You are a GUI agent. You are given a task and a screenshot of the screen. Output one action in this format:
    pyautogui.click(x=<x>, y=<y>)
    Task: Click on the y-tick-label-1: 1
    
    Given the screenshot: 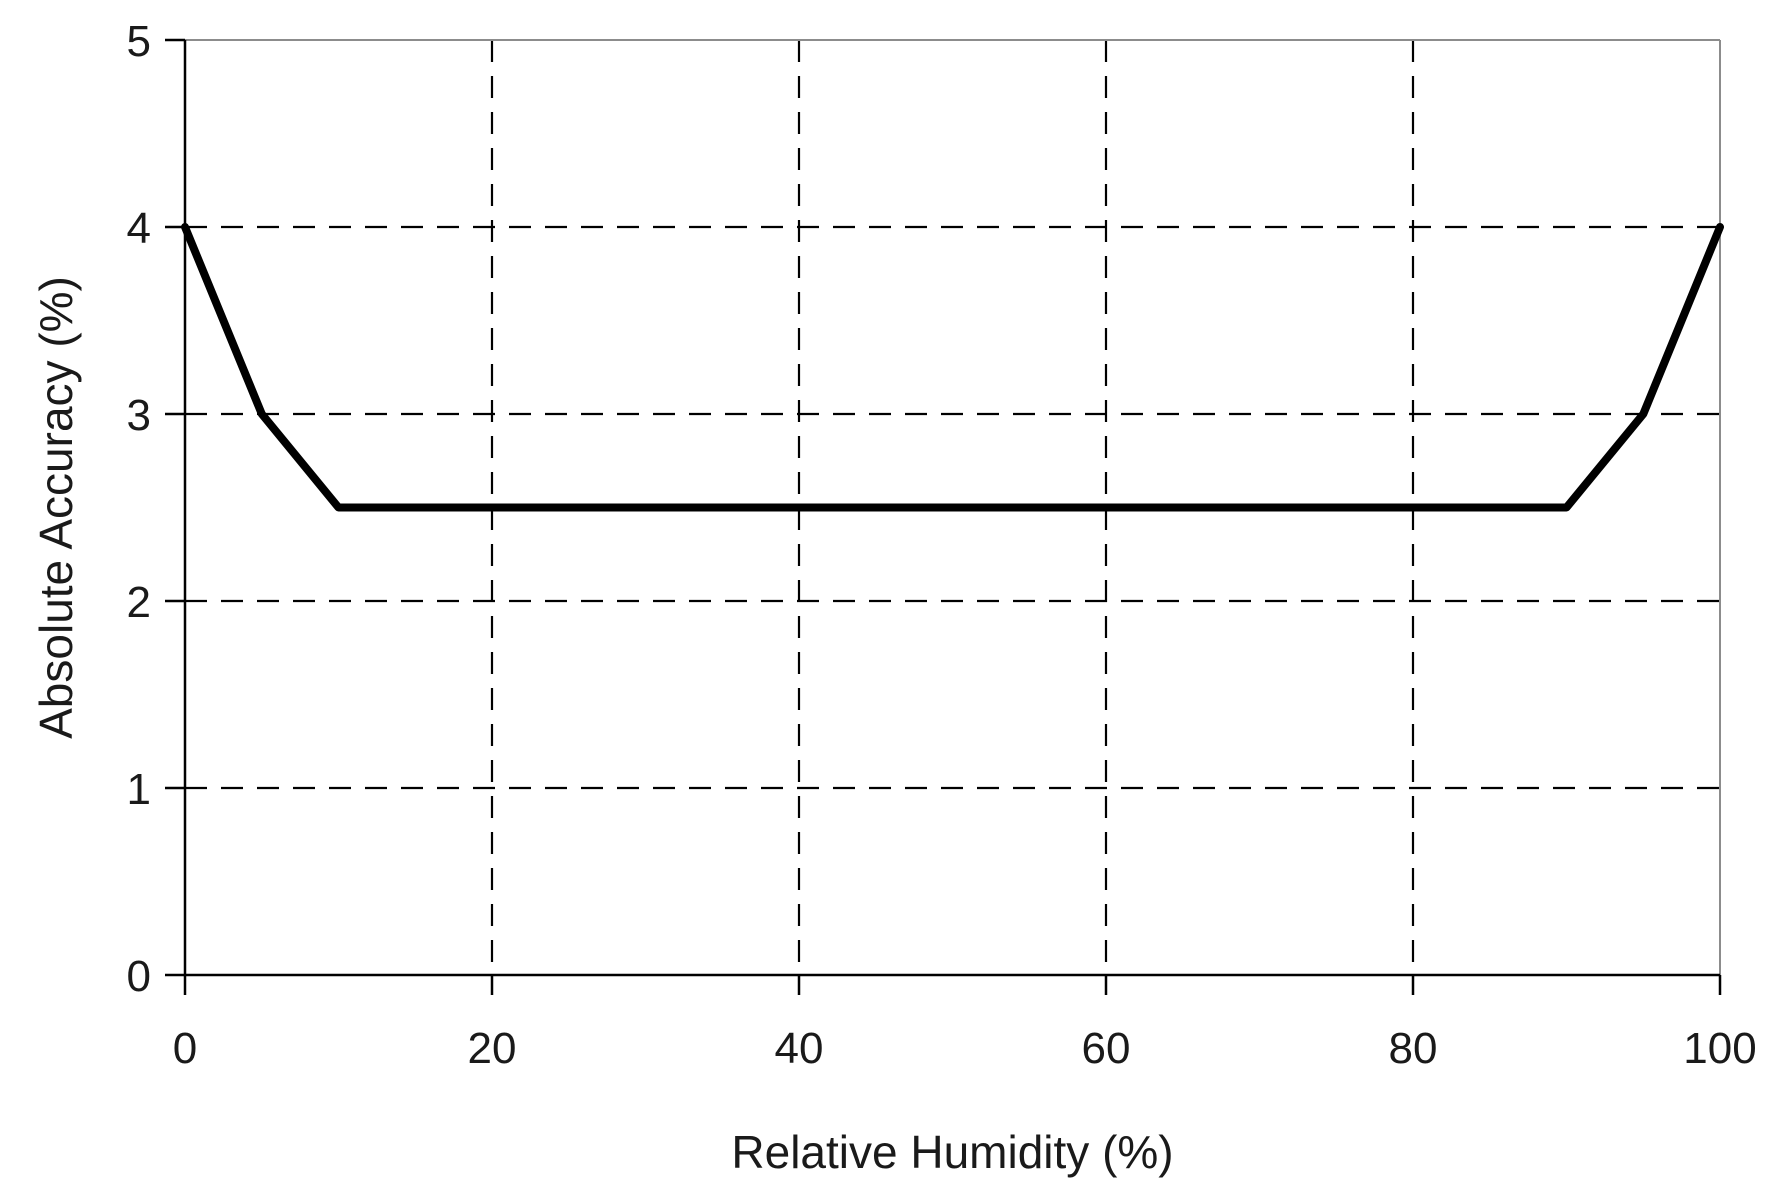 What is the action you would take?
    pyautogui.click(x=139, y=789)
    